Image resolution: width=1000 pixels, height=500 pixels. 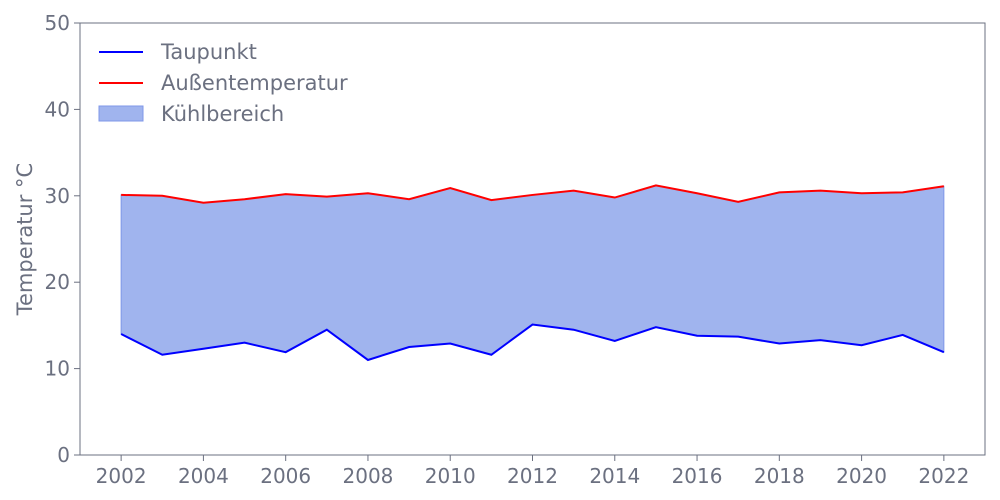 What do you see at coordinates (63, 455) in the screenshot?
I see `y-tick-label: 0` at bounding box center [63, 455].